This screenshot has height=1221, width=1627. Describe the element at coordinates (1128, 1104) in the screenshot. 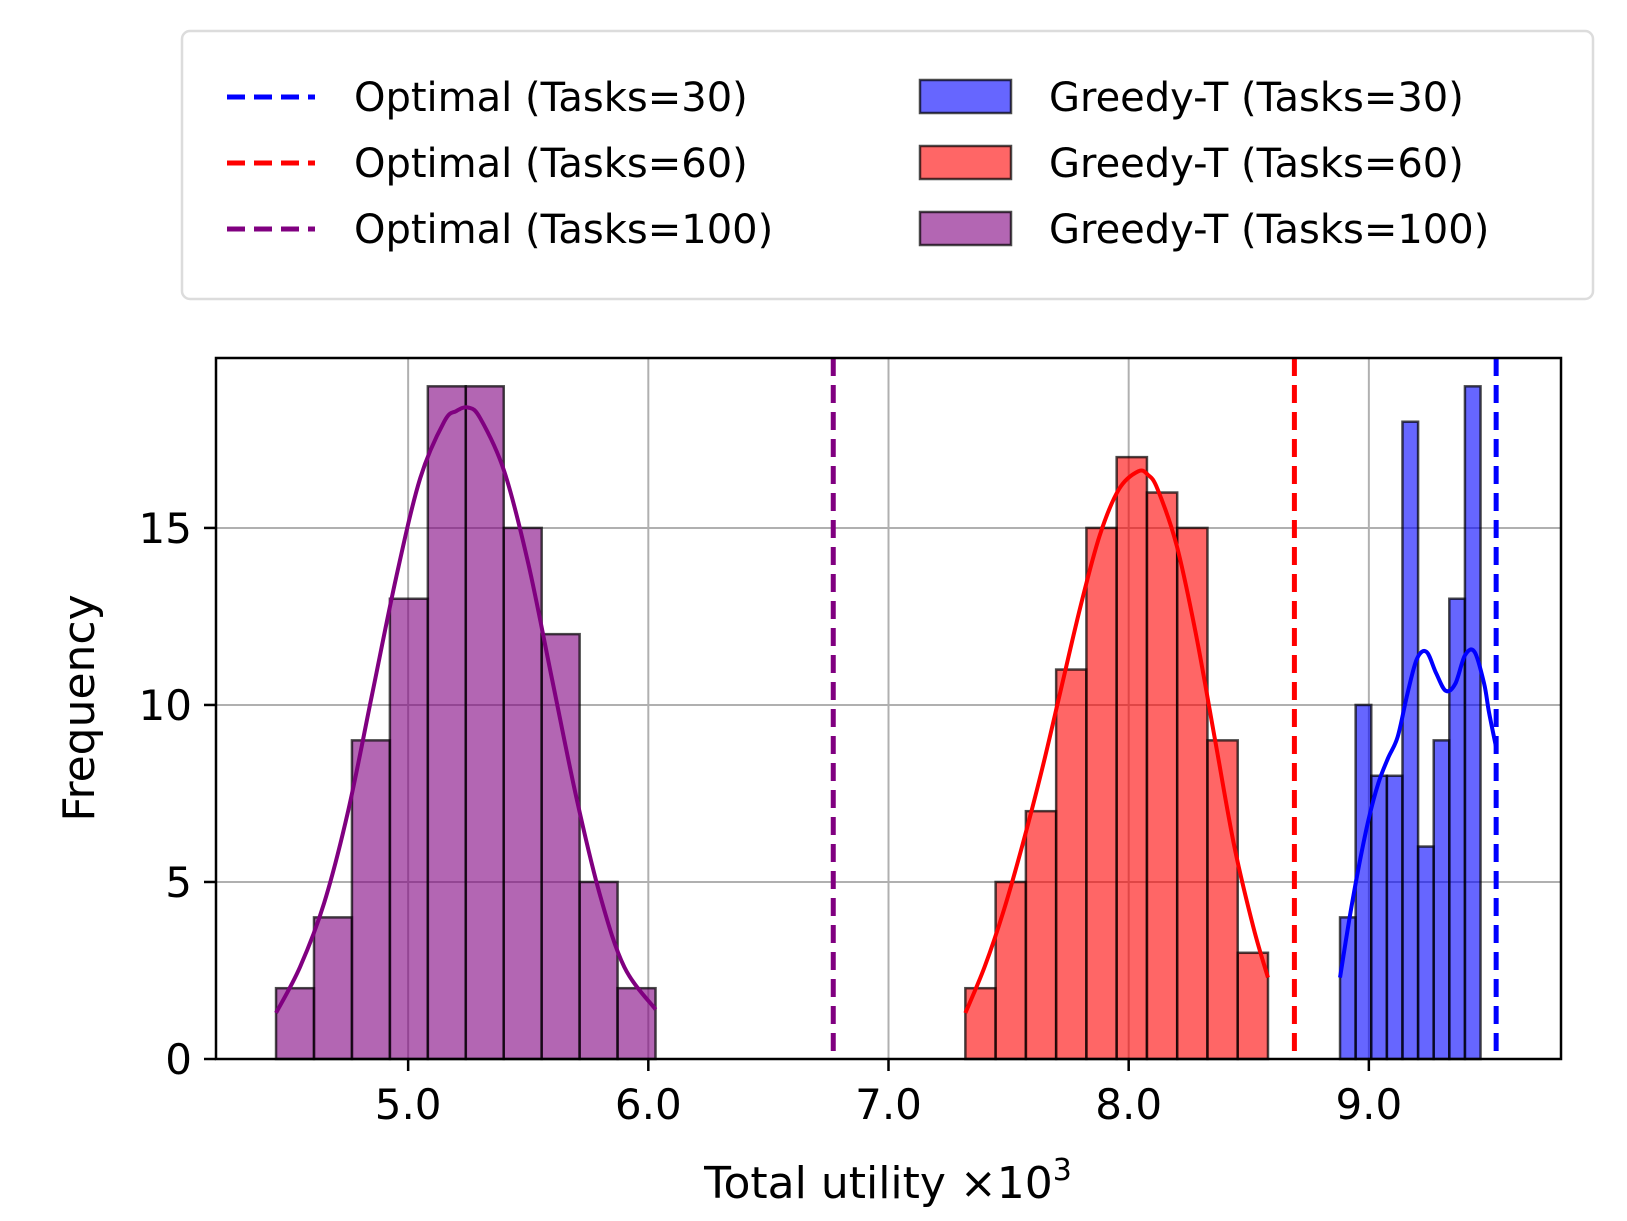

I see `x-tick-label-3: 8.0` at that location.